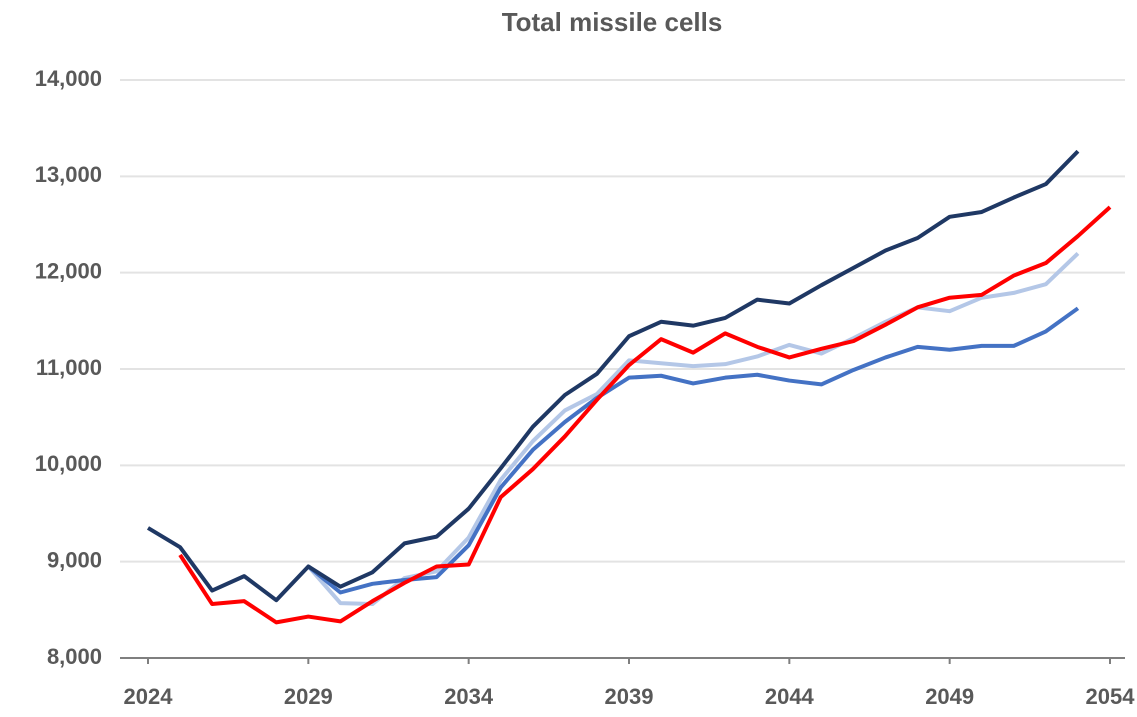 The height and width of the screenshot is (717, 1137). I want to click on chart-title: Total missile cells, so click(612, 22).